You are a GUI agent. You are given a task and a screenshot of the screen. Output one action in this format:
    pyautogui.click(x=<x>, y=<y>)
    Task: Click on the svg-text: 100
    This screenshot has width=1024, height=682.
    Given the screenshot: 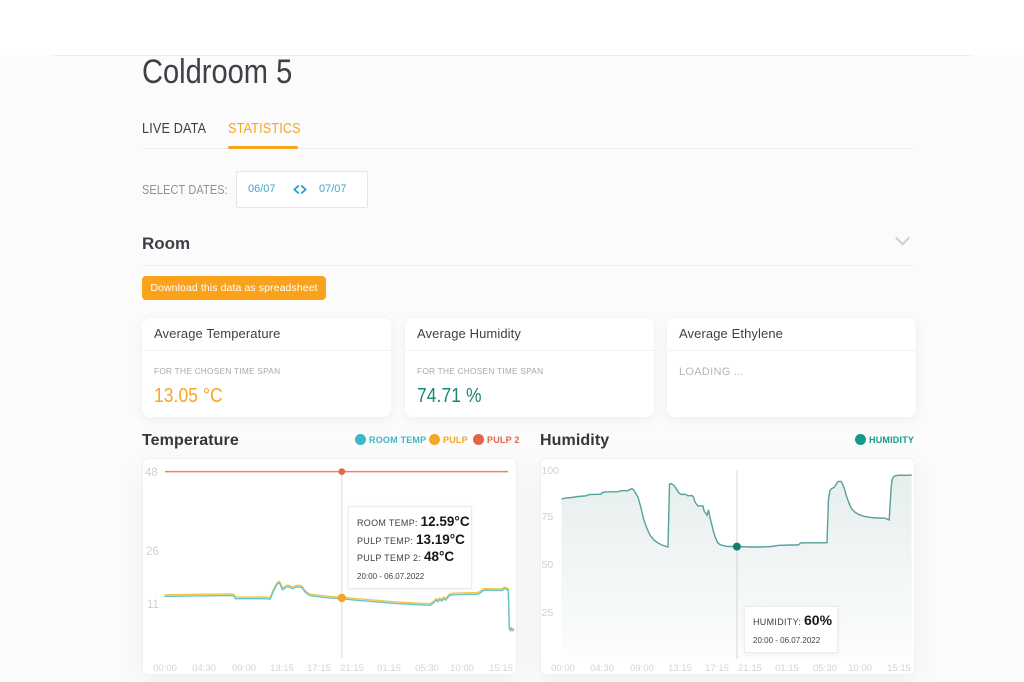 What is the action you would take?
    pyautogui.click(x=551, y=471)
    